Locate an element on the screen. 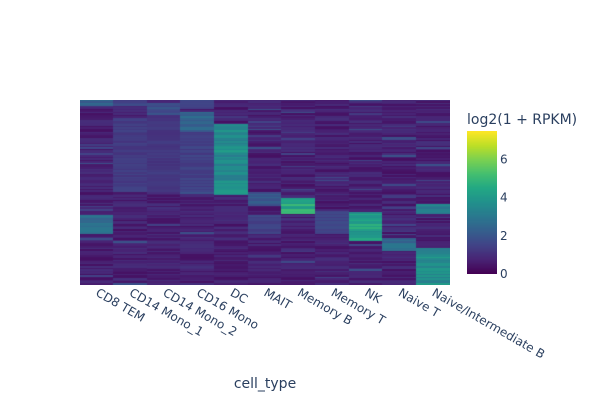  x-tick-label: Naive/Intermediate B is located at coordinates (489, 323).